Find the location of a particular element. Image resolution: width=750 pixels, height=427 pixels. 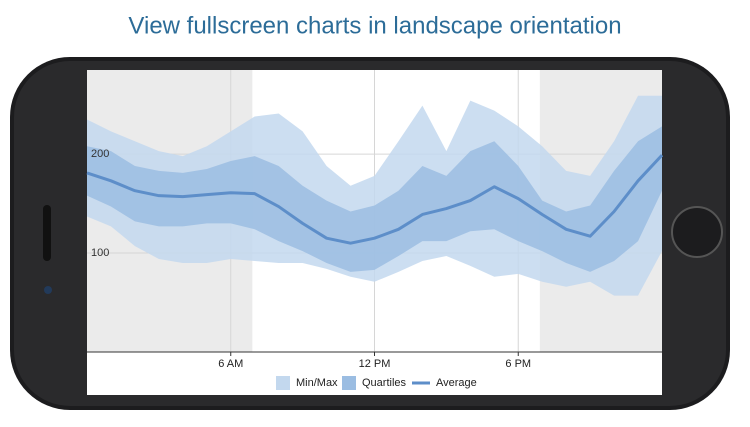

x-tick-label: 6 AM is located at coordinates (230, 364).